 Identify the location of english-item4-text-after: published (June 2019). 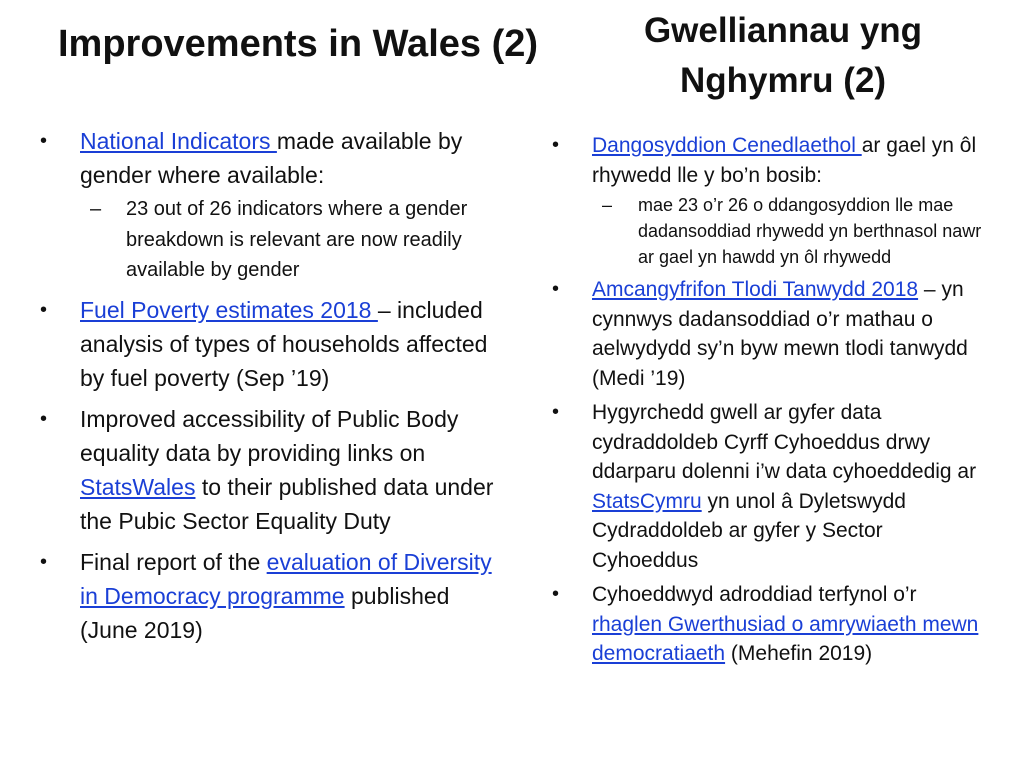
(265, 612).